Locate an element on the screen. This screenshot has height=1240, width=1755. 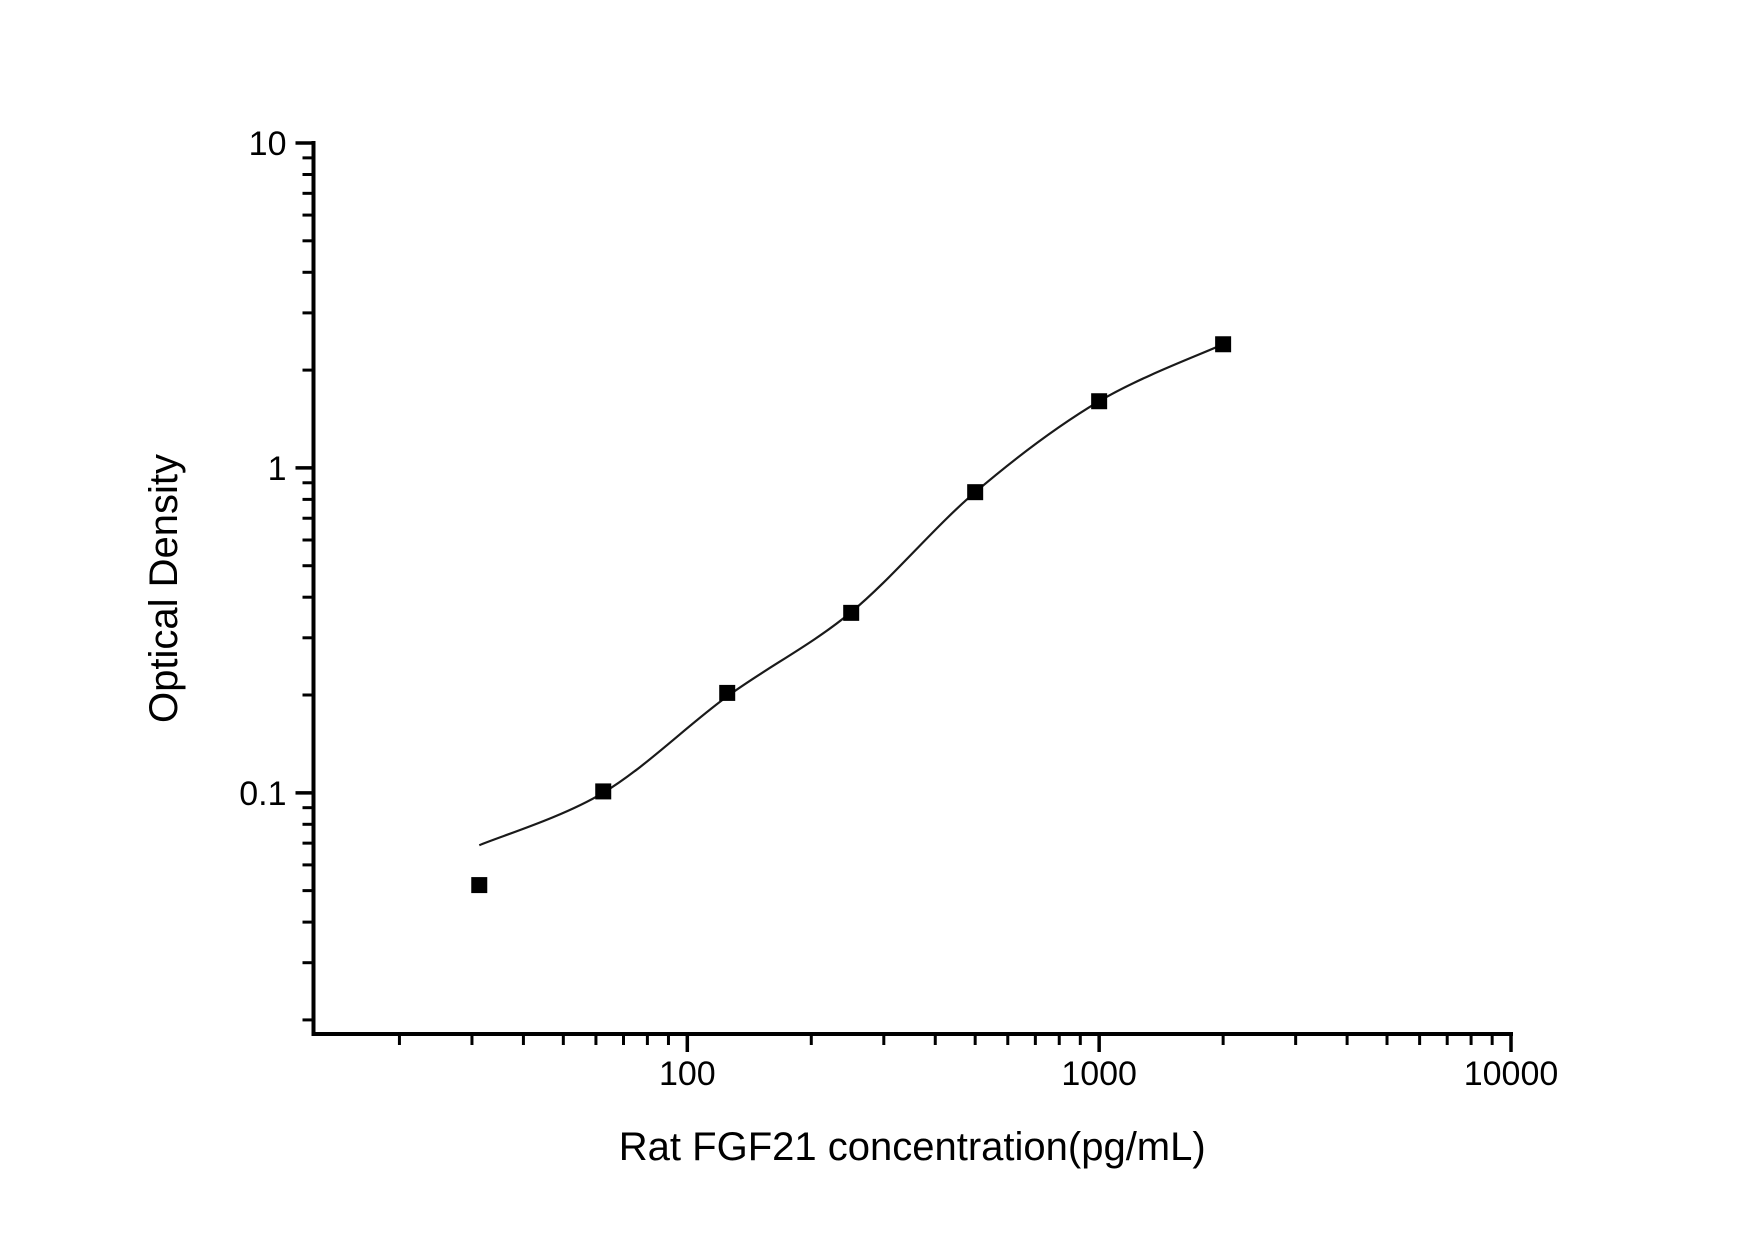
x-tick-label: 1000 is located at coordinates (1099, 1074).